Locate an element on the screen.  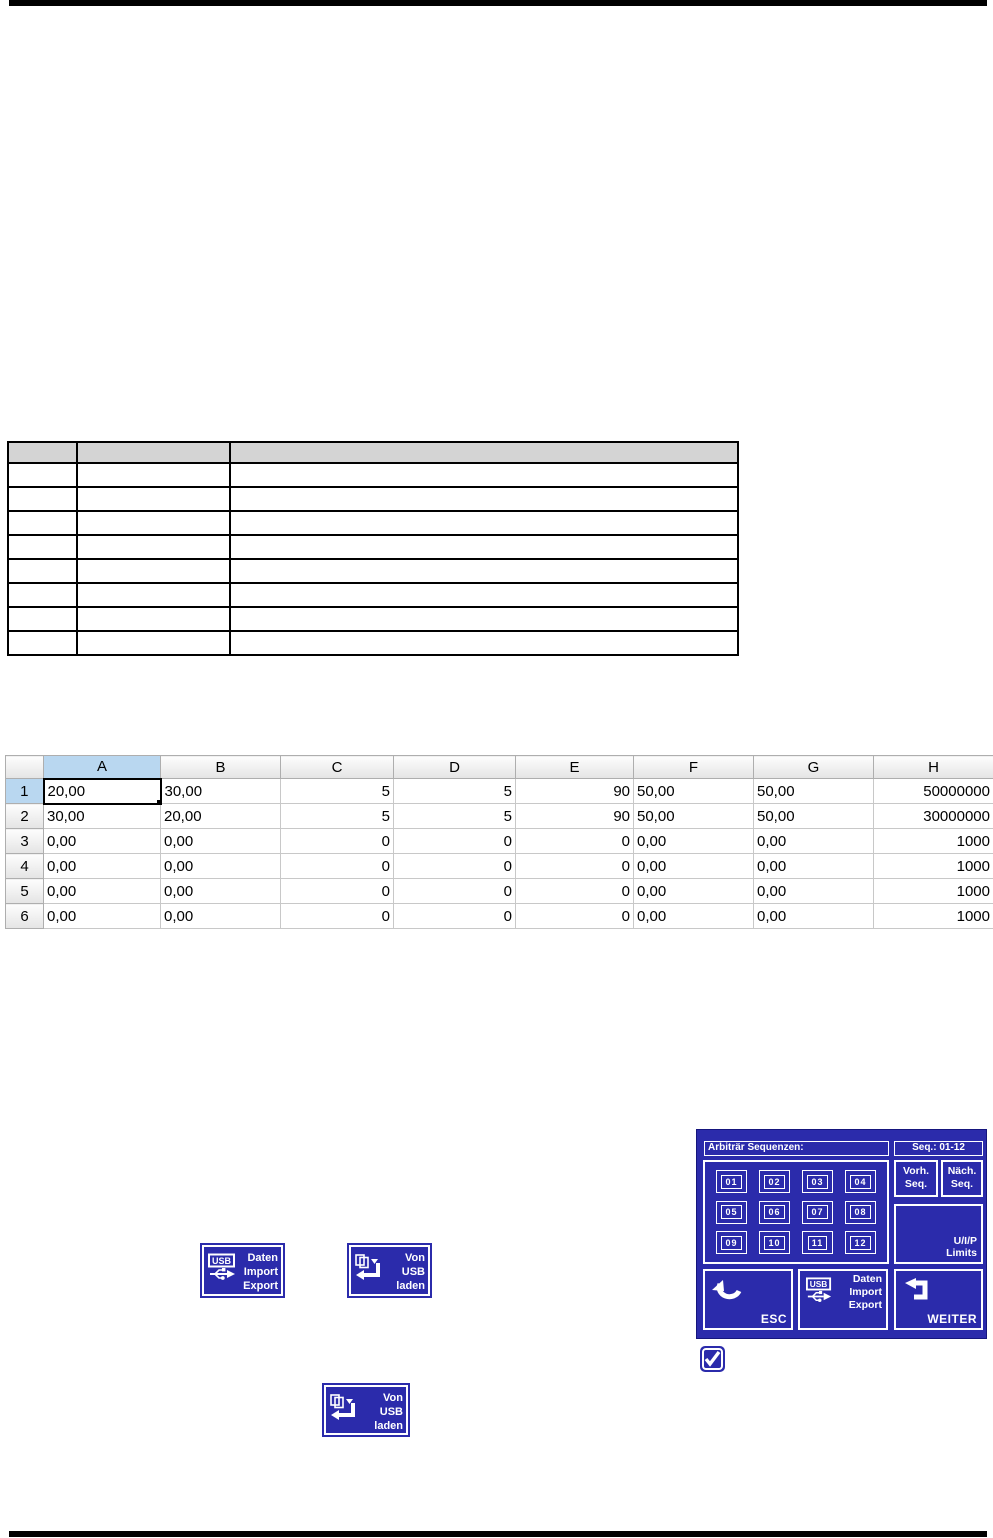
cell-A1: 20,00 is located at coordinates (102, 791).